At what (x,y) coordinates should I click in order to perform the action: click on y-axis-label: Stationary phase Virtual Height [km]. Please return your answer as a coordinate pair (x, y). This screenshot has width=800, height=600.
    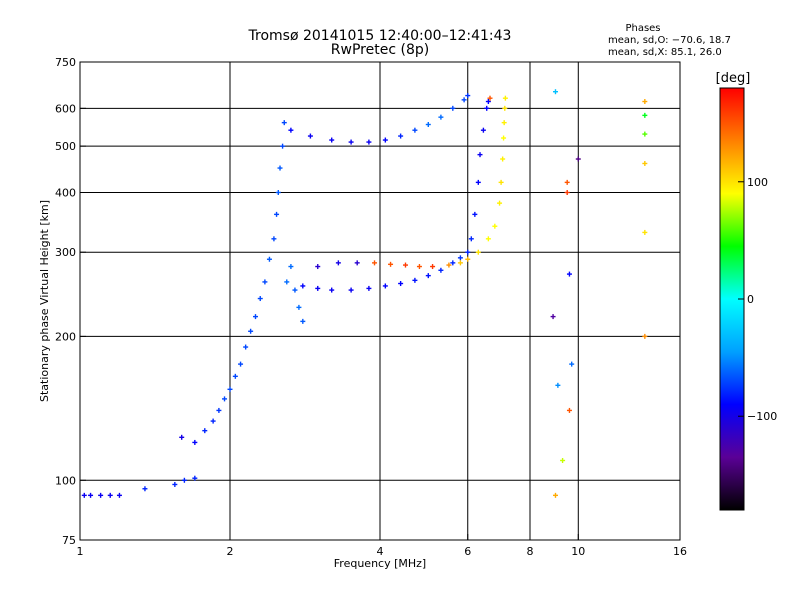
    Looking at the image, I should click on (44, 301).